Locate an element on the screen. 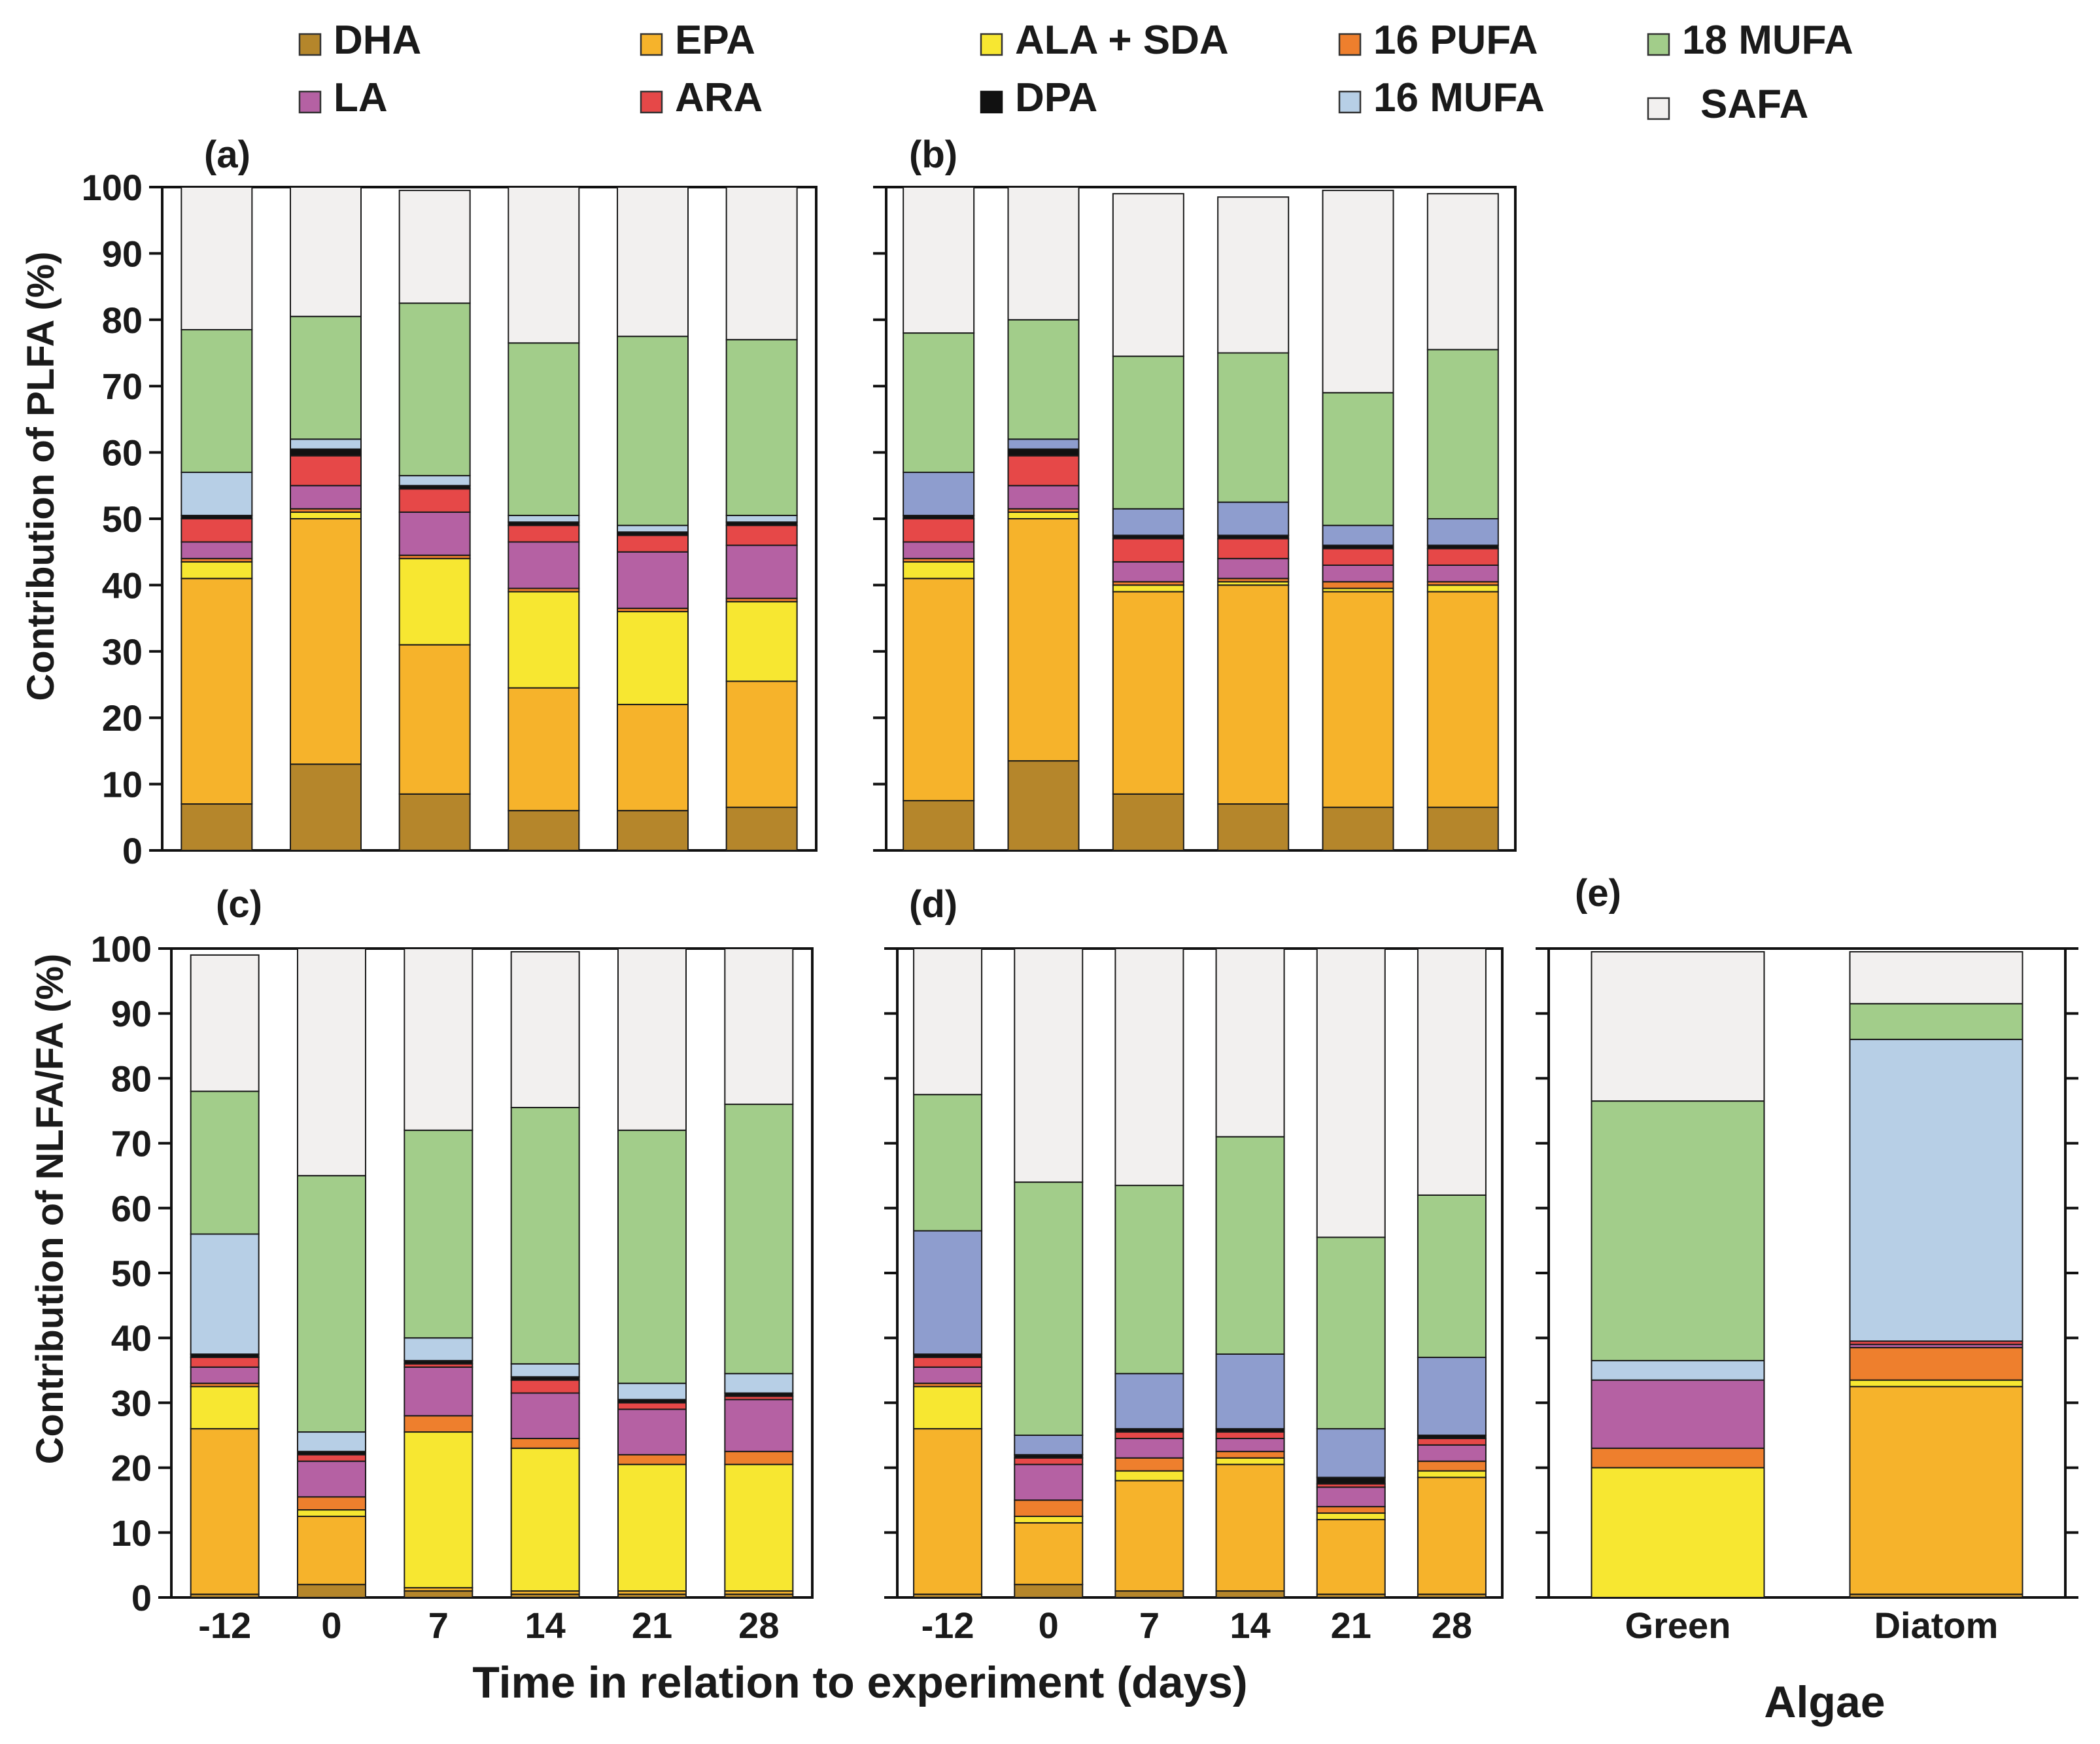 The image size is (2100, 1744). y-tick-label: 100 is located at coordinates (112, 187).